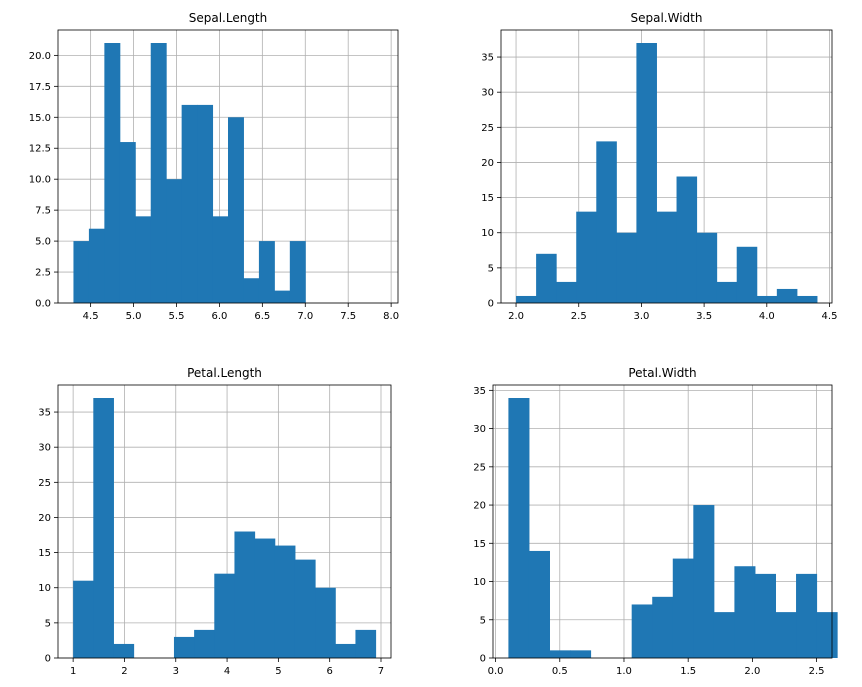 This screenshot has width=862, height=687. What do you see at coordinates (262, 316) in the screenshot?
I see `x-tick-label: 6.5` at bounding box center [262, 316].